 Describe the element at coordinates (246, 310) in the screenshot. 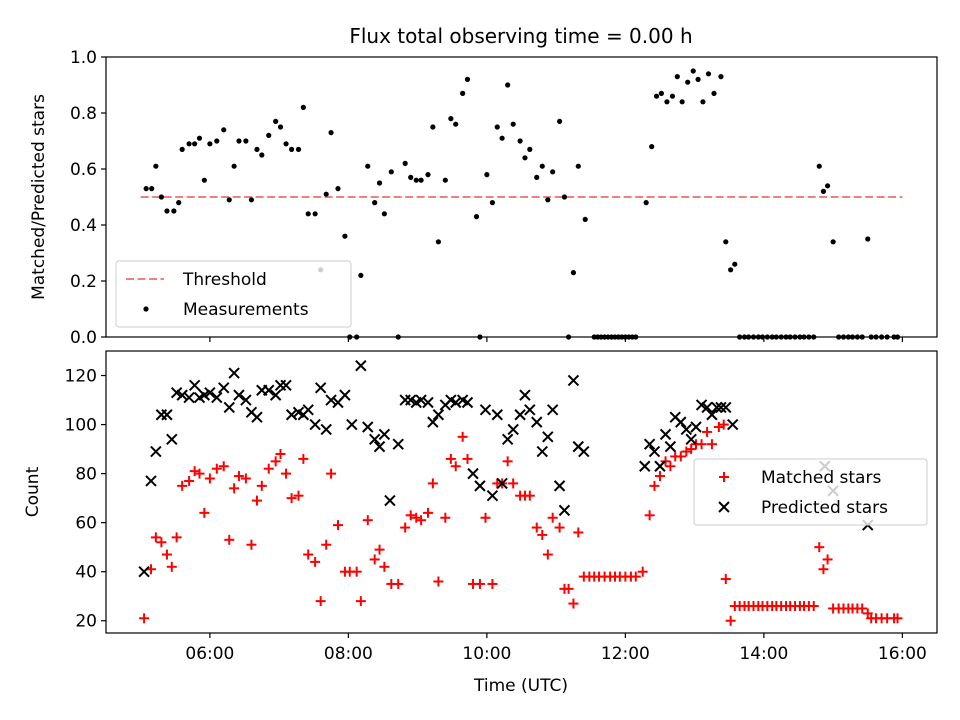

I see `top-legend-label: Measurements` at that location.